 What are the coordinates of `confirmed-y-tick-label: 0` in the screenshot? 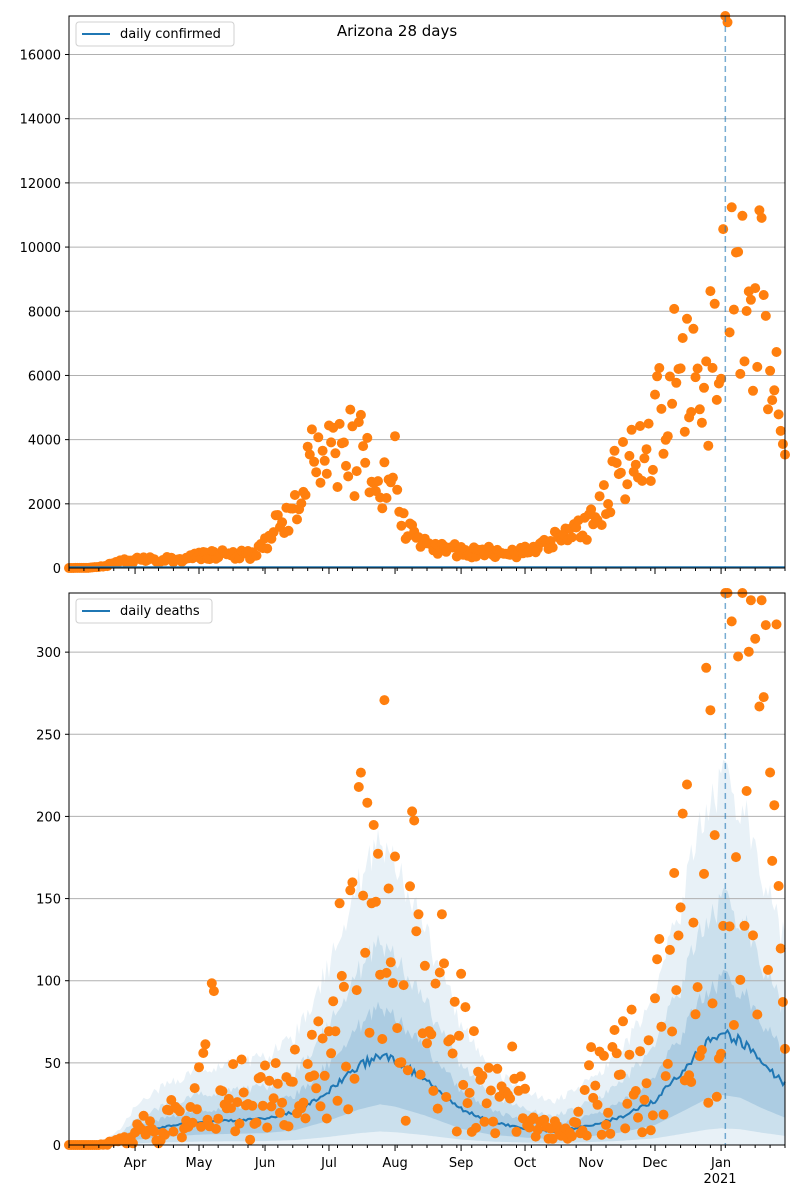 It's located at (57, 569).